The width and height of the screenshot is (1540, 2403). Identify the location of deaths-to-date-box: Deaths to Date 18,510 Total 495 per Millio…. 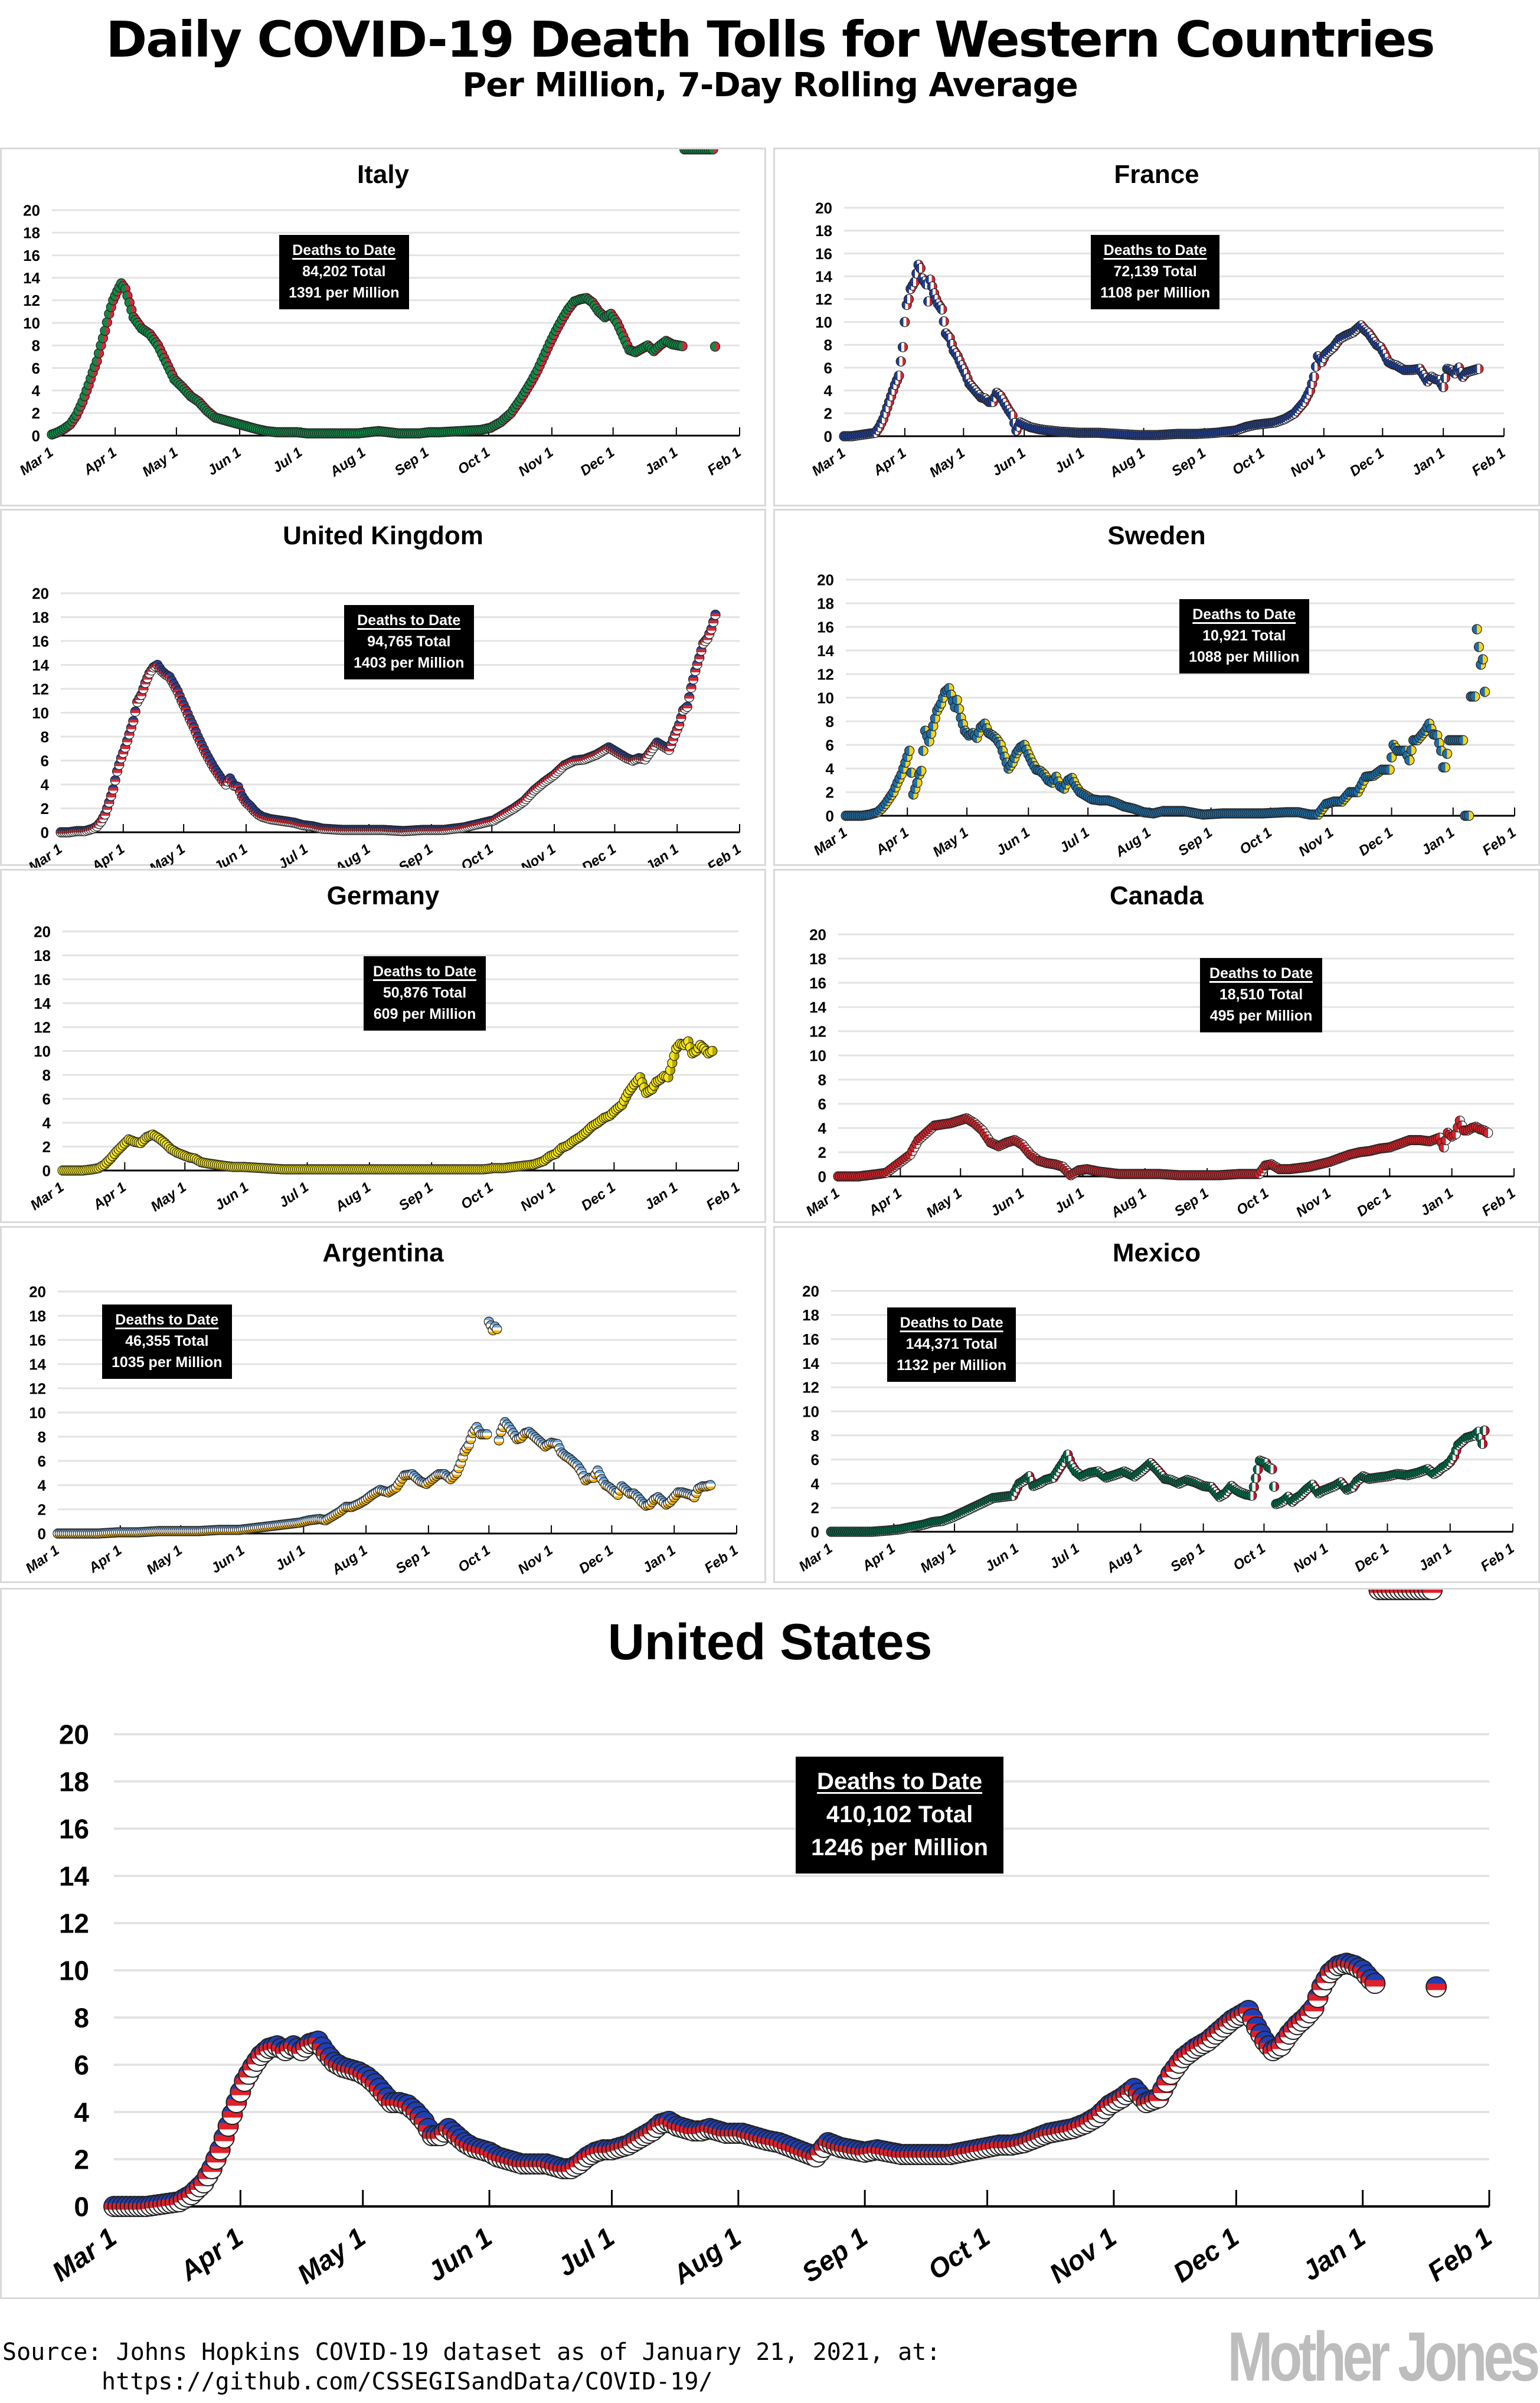
(1261, 995).